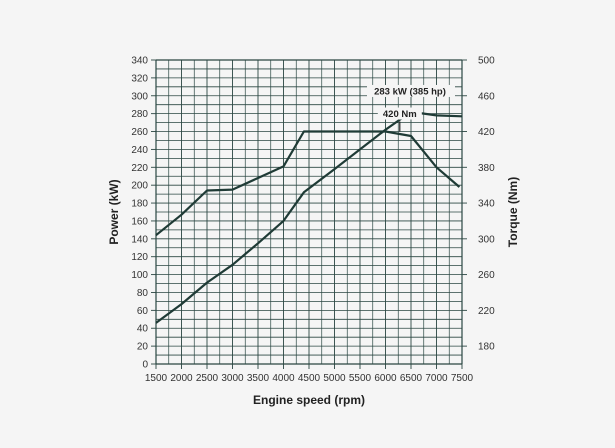 The image size is (615, 448). Describe the element at coordinates (114, 211) in the screenshot. I see `y-axis-title: Power (kW)` at that location.